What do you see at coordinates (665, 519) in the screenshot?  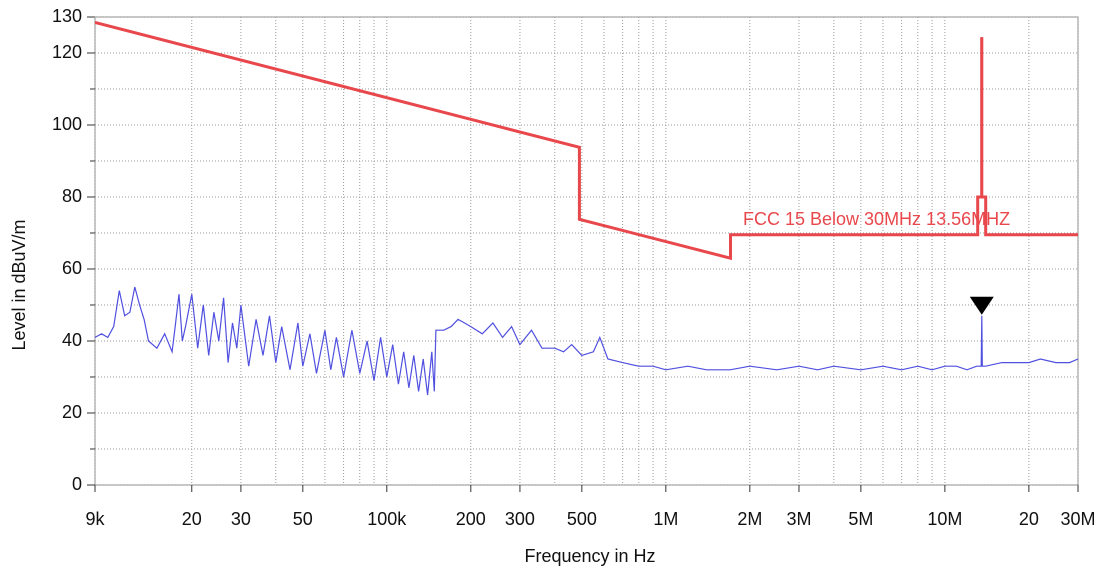 I see `x-tick-label: 1M` at bounding box center [665, 519].